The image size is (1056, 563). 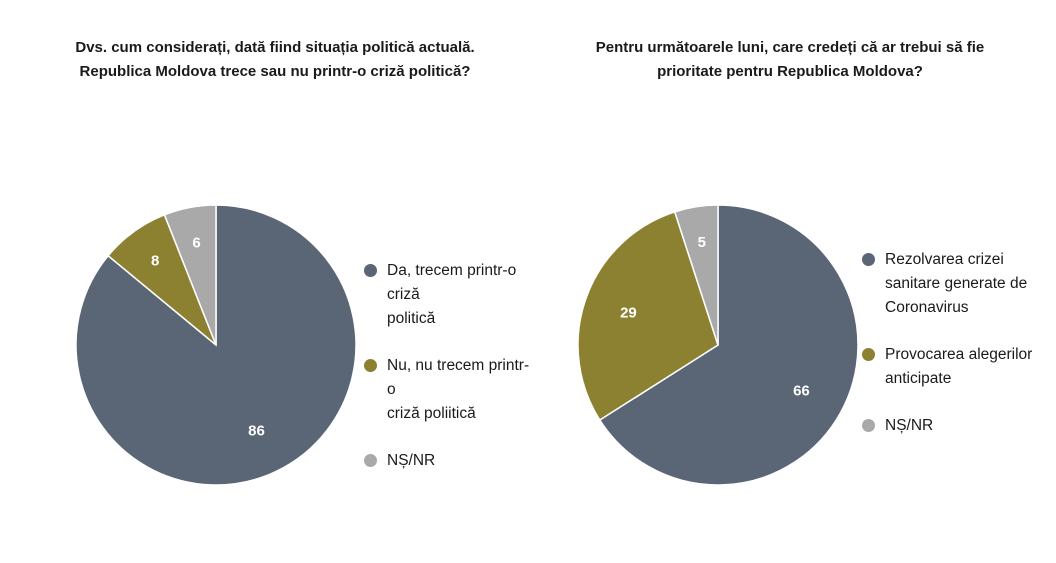 I want to click on slice-value-label: 6, so click(x=196, y=243).